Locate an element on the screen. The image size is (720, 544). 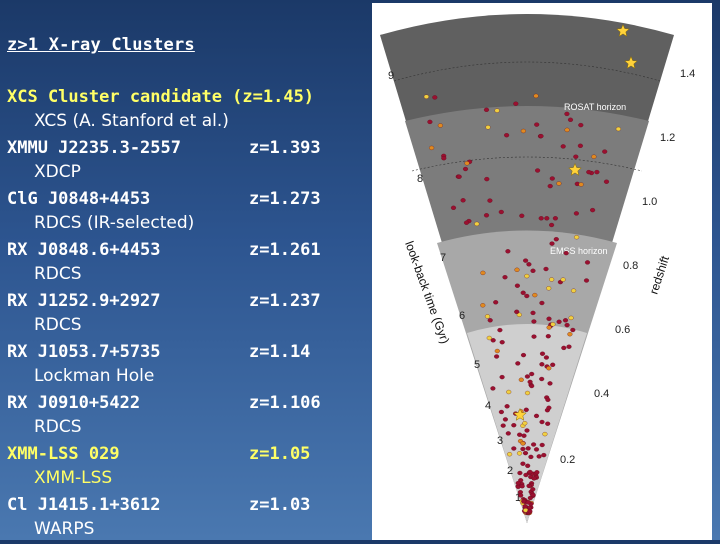
star-icon is located at coordinates (623, 30).